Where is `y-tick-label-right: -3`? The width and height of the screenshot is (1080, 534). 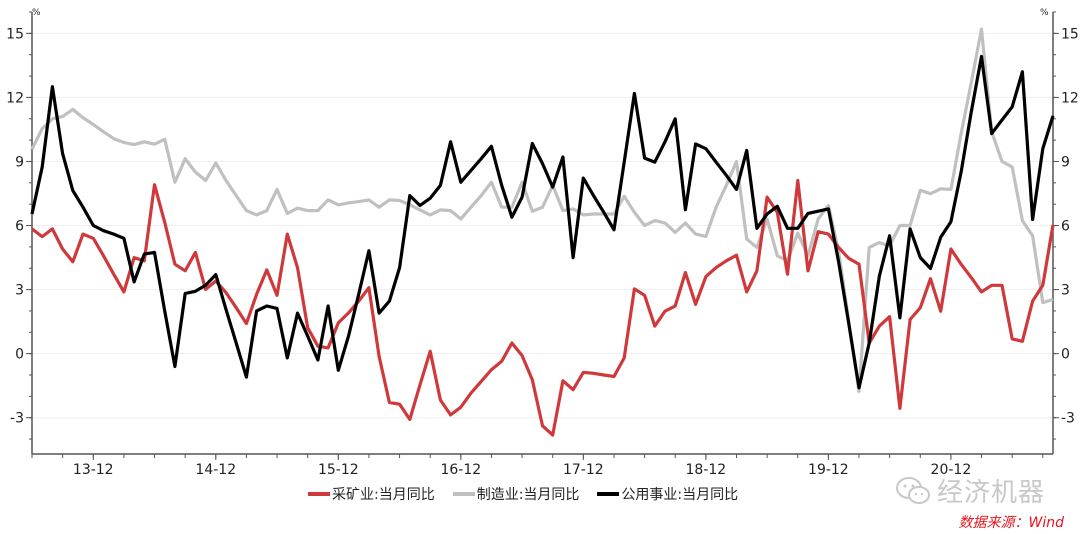 y-tick-label-right: -3 is located at coordinates (1068, 419).